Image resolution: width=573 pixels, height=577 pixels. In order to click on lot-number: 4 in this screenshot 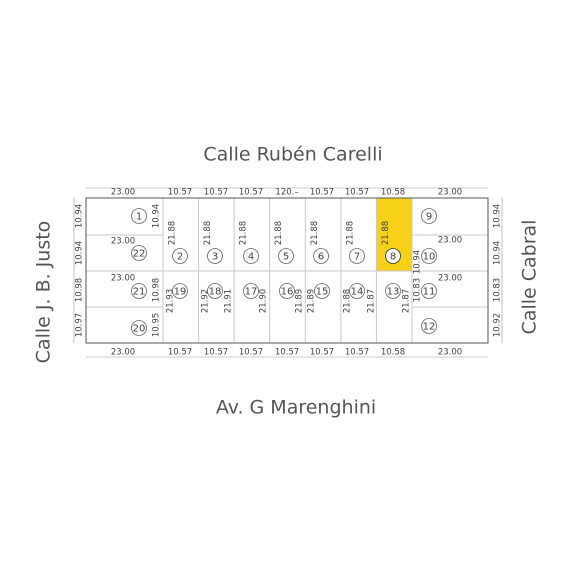, I will do `click(251, 257)`.